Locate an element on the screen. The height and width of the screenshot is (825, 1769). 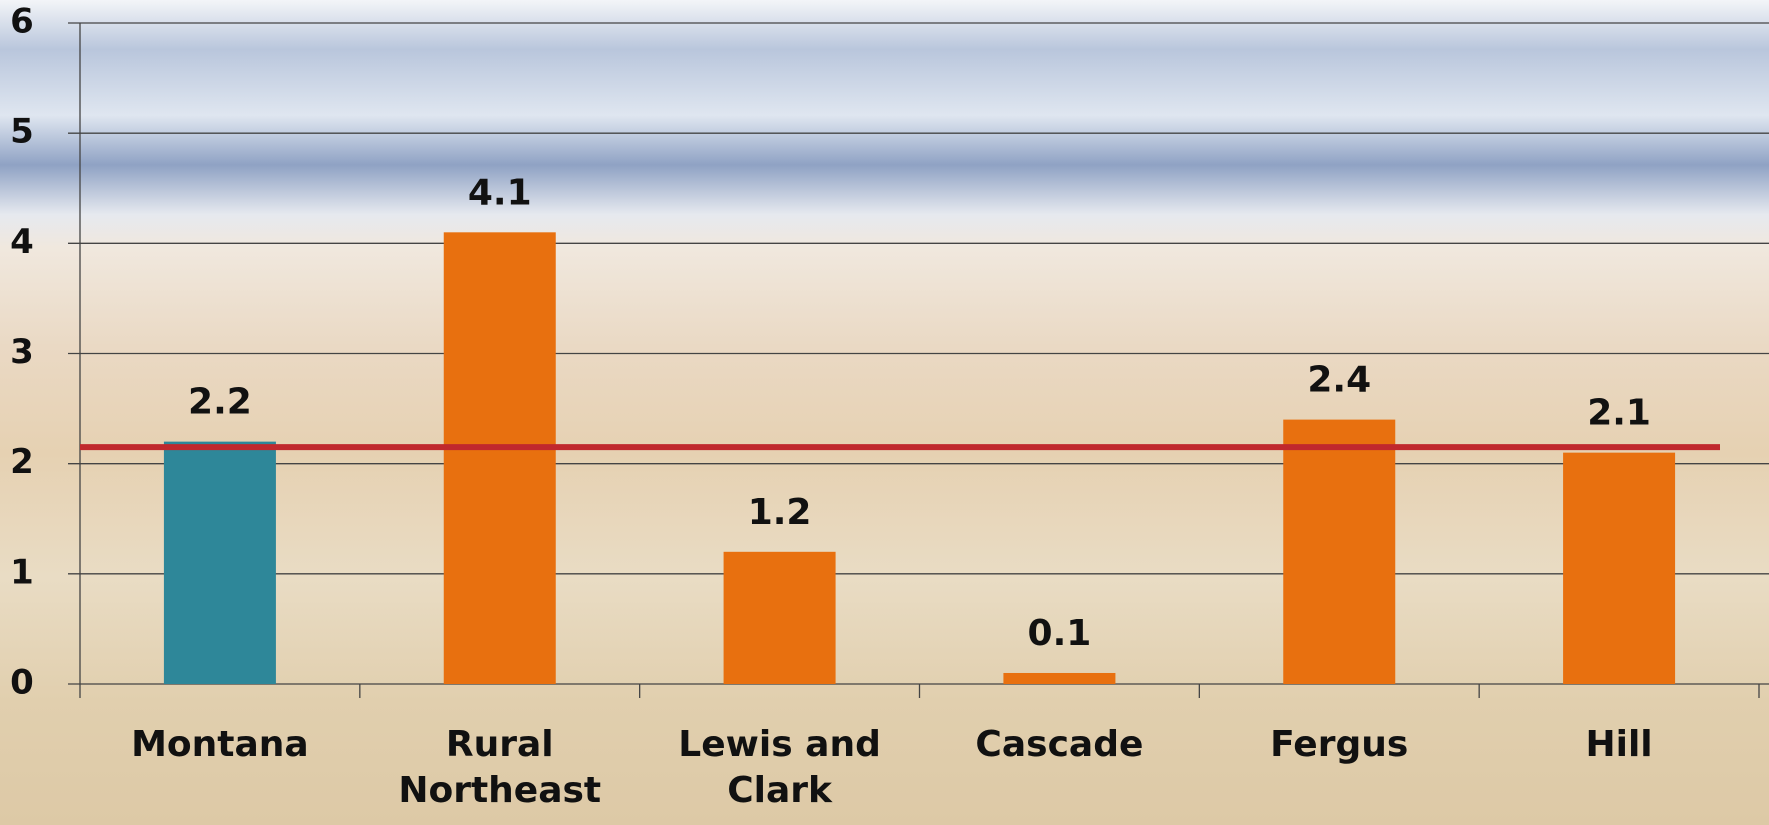
x-tick-label: Rural Northeast is located at coordinates (500, 767).